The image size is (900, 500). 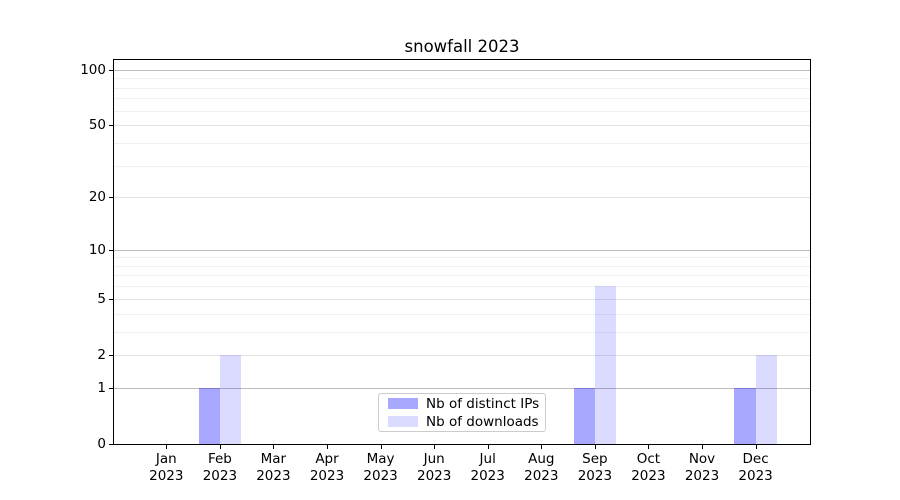 I want to click on x-tick-label-jan: Jan 2023, so click(x=166, y=468).